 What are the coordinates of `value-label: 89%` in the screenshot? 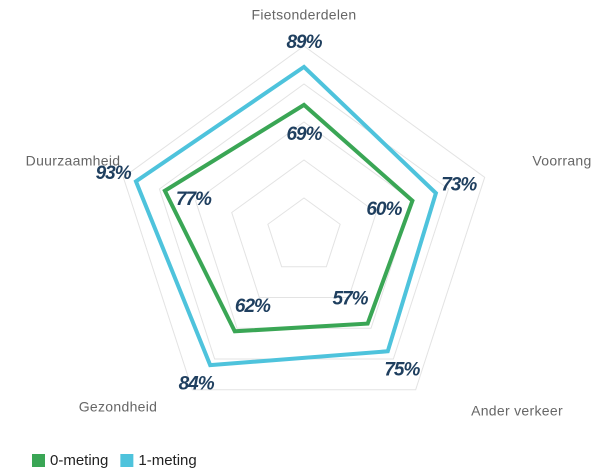 It's located at (304, 42).